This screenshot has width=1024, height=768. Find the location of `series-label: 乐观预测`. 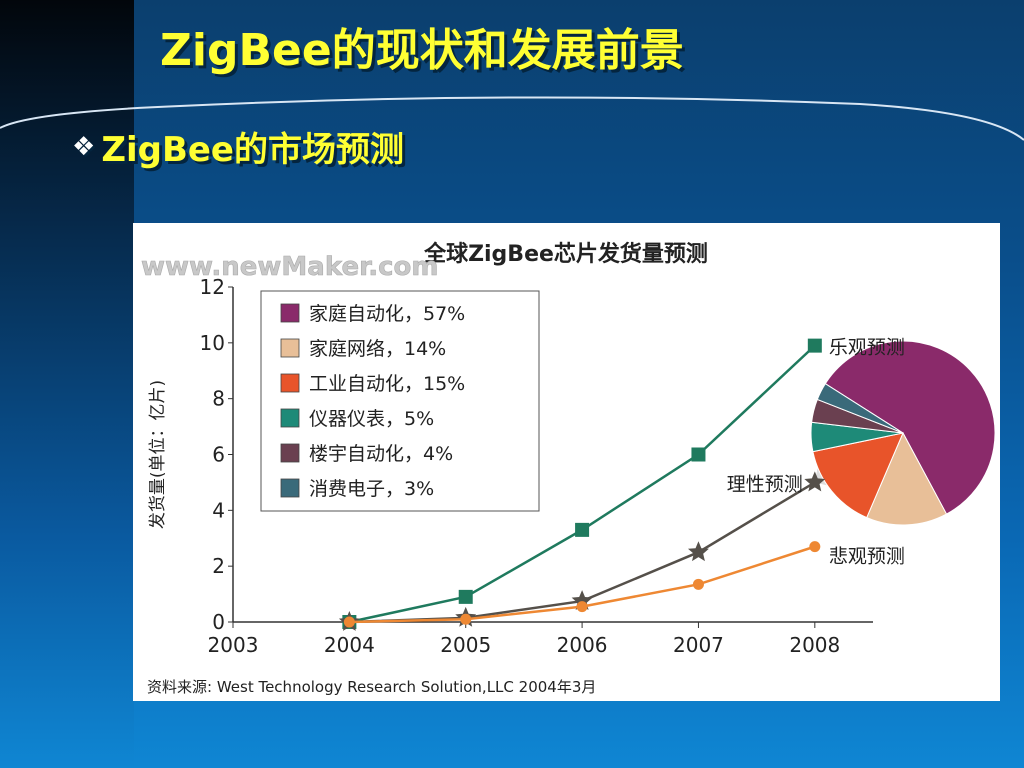

series-label: 乐观预测 is located at coordinates (867, 348).